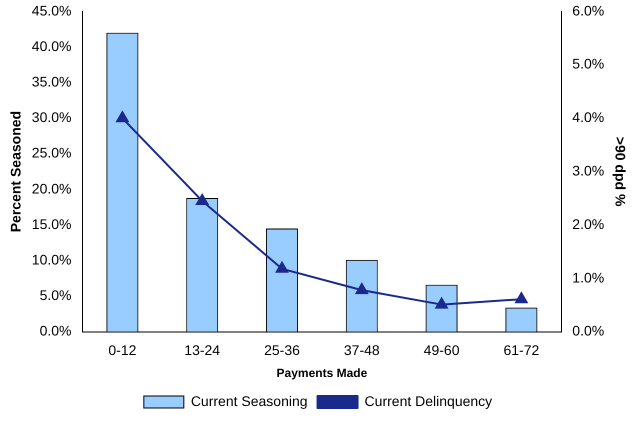  Describe the element at coordinates (52, 10) in the screenshot. I see `y-tick-label: 45.0%` at that location.